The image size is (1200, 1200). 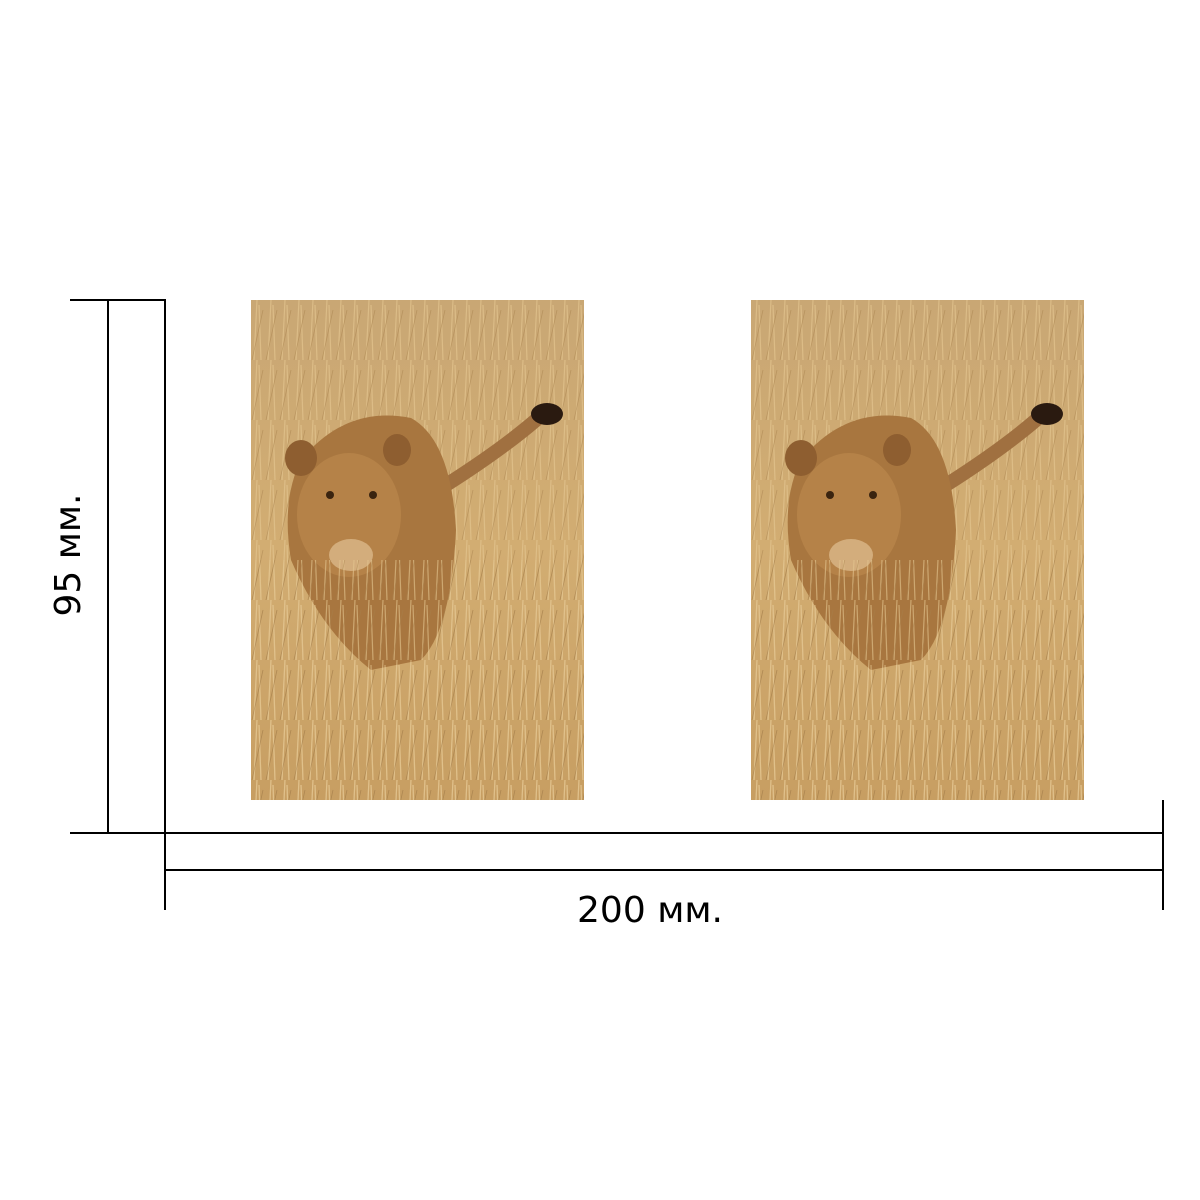 I want to click on height-dimension: 95 мм., so click(x=107, y=566).